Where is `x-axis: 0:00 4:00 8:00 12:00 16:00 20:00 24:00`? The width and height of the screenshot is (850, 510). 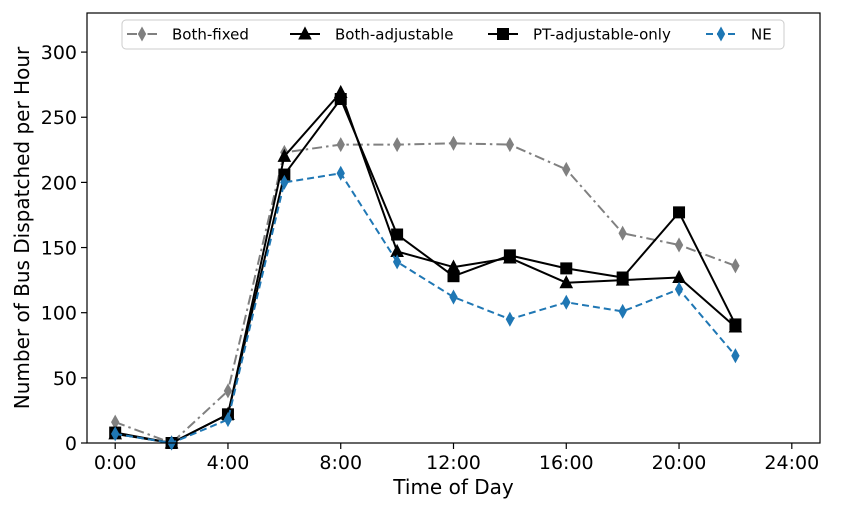 x-axis: 0:00 4:00 8:00 12:00 16:00 20:00 24:00 is located at coordinates (456, 458).